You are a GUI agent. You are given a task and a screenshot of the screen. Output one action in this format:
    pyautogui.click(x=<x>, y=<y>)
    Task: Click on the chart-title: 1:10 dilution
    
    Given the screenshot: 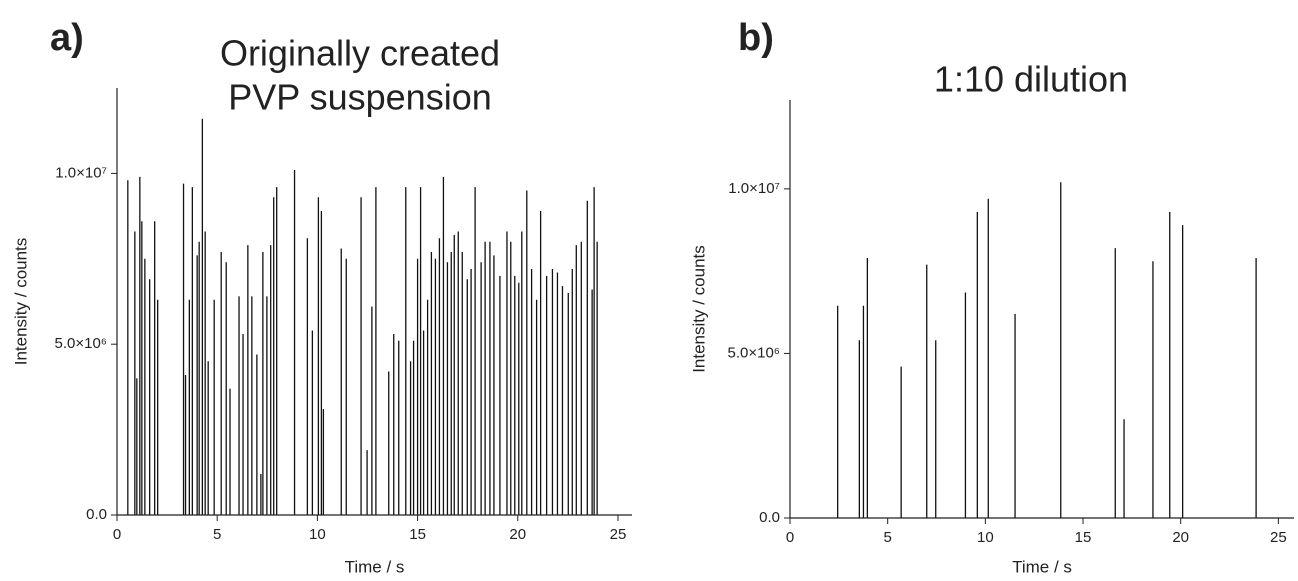 What is the action you would take?
    pyautogui.click(x=1031, y=79)
    